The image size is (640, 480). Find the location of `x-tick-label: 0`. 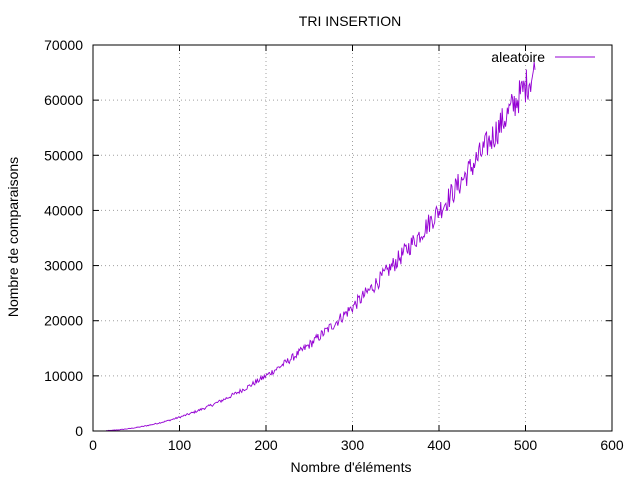

x-tick-label: 0 is located at coordinates (93, 445).